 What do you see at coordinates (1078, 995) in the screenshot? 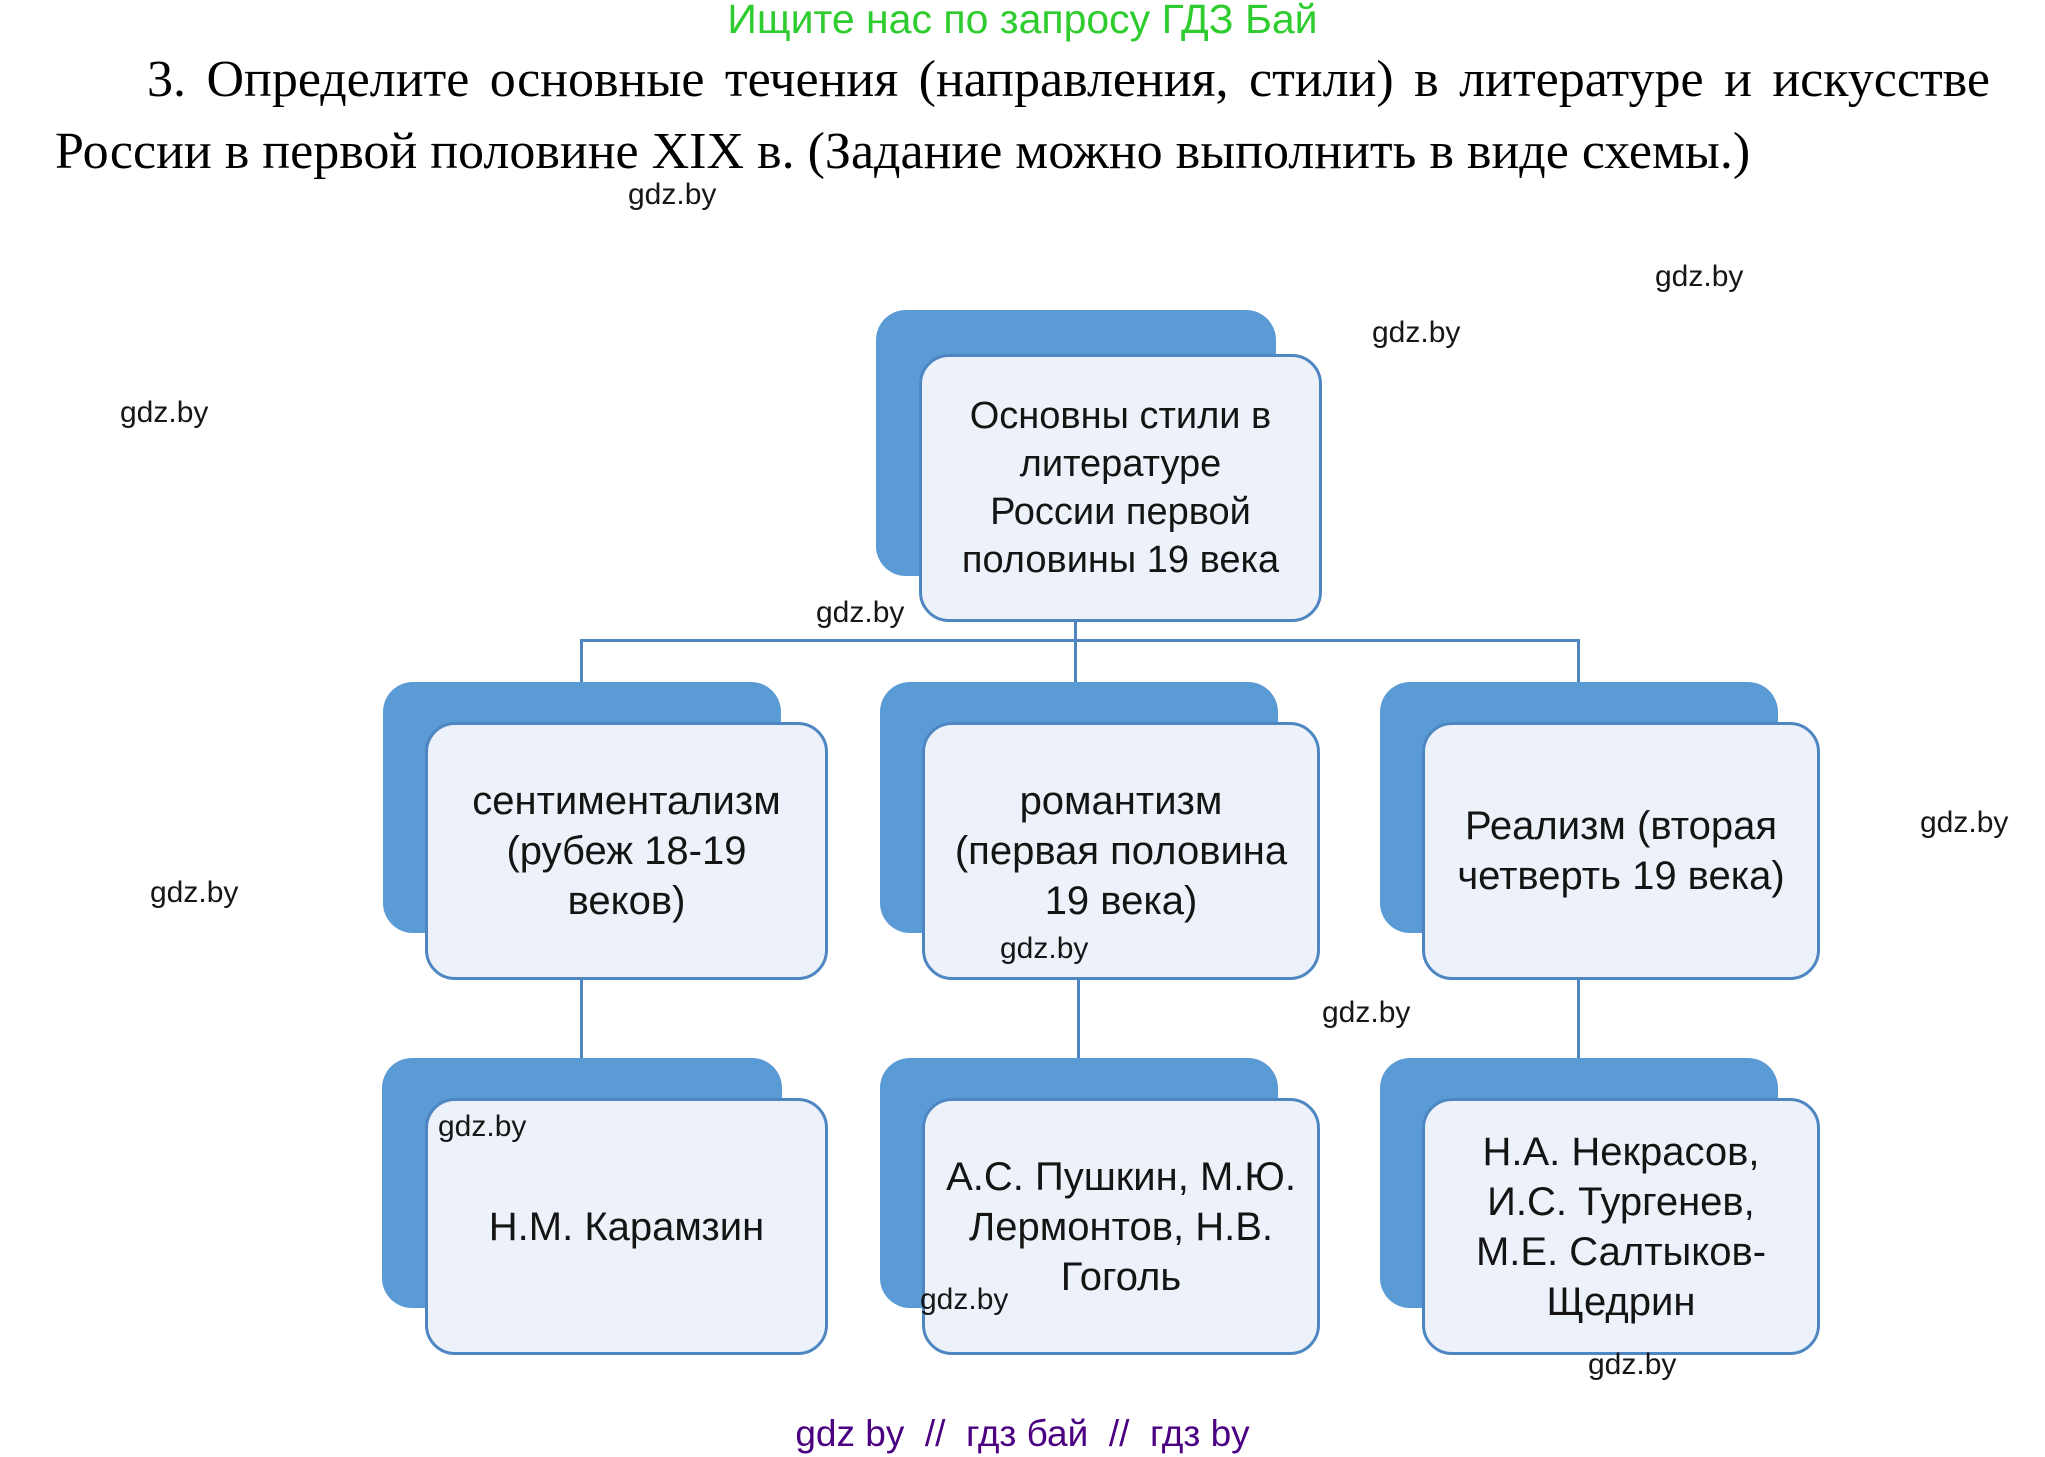
I see `connector-romanticism-authors` at bounding box center [1078, 995].